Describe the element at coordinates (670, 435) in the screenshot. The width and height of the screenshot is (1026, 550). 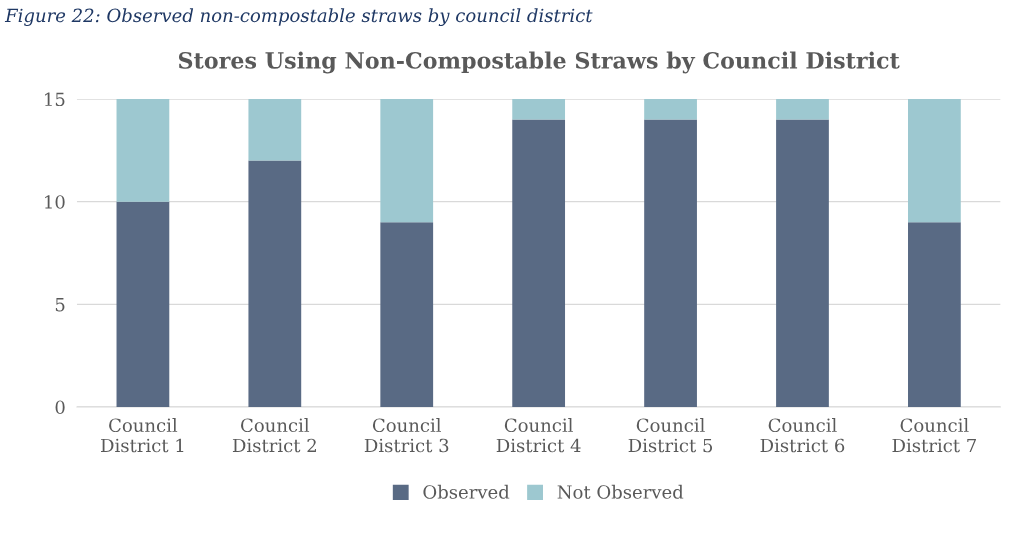
I see `x-tick-label: Council District 5` at that location.